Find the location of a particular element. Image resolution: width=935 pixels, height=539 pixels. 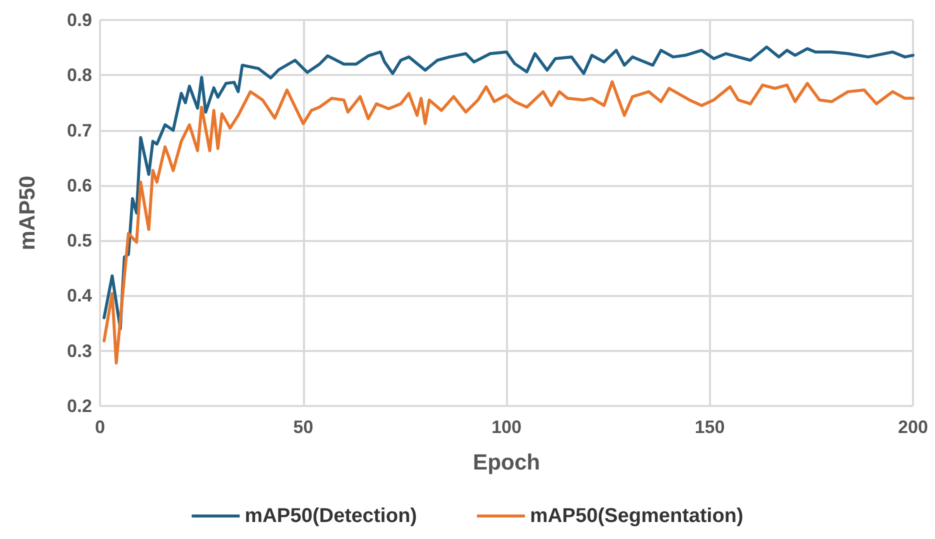

x-tick-label: 50 is located at coordinates (303, 427).